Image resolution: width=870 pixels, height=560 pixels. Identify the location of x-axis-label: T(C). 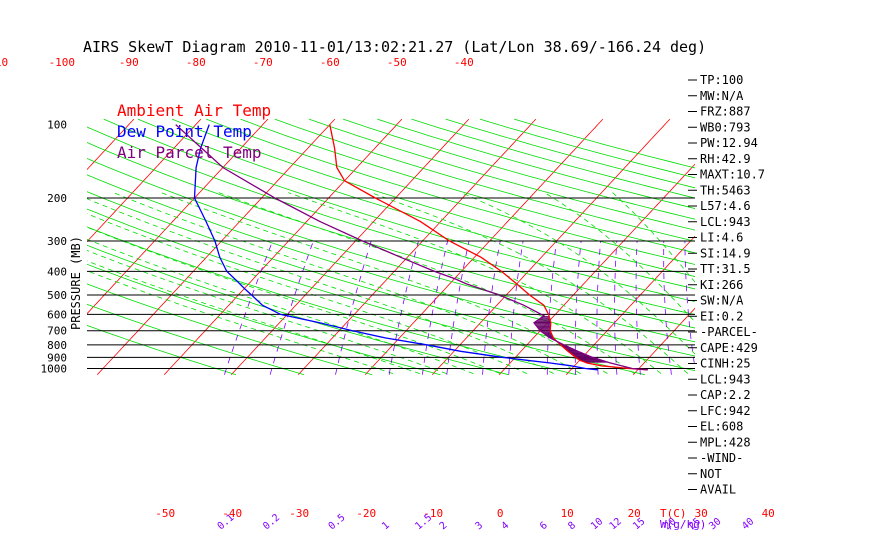
(673, 513).